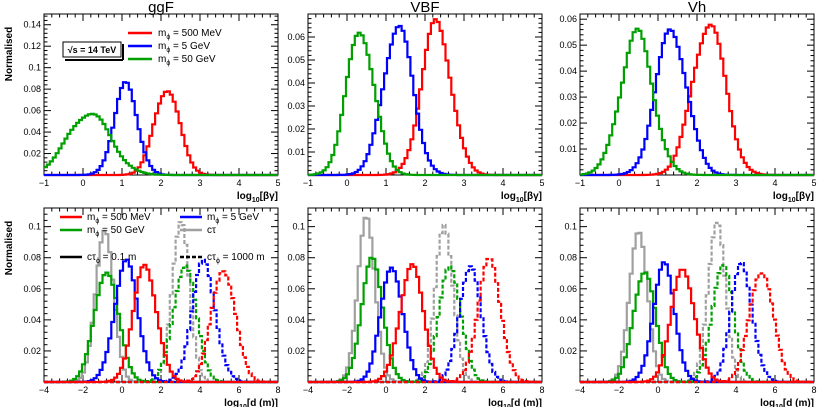 The image size is (830, 407). Describe the element at coordinates (425, 104) in the screenshot. I see `series-line-m-50-gev-solid` at that location.